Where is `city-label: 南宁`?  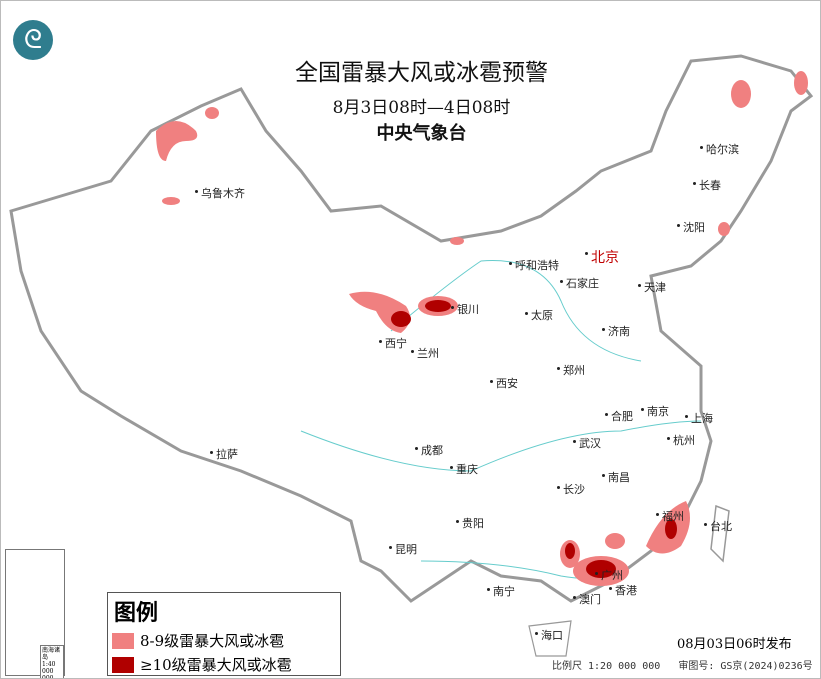
city-label: 南宁 is located at coordinates (501, 591).